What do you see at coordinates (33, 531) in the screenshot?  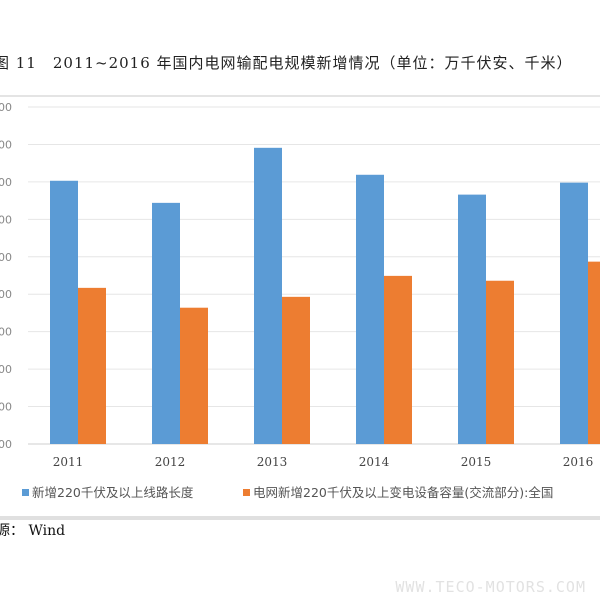 I see `source-note: 源： Wind` at bounding box center [33, 531].